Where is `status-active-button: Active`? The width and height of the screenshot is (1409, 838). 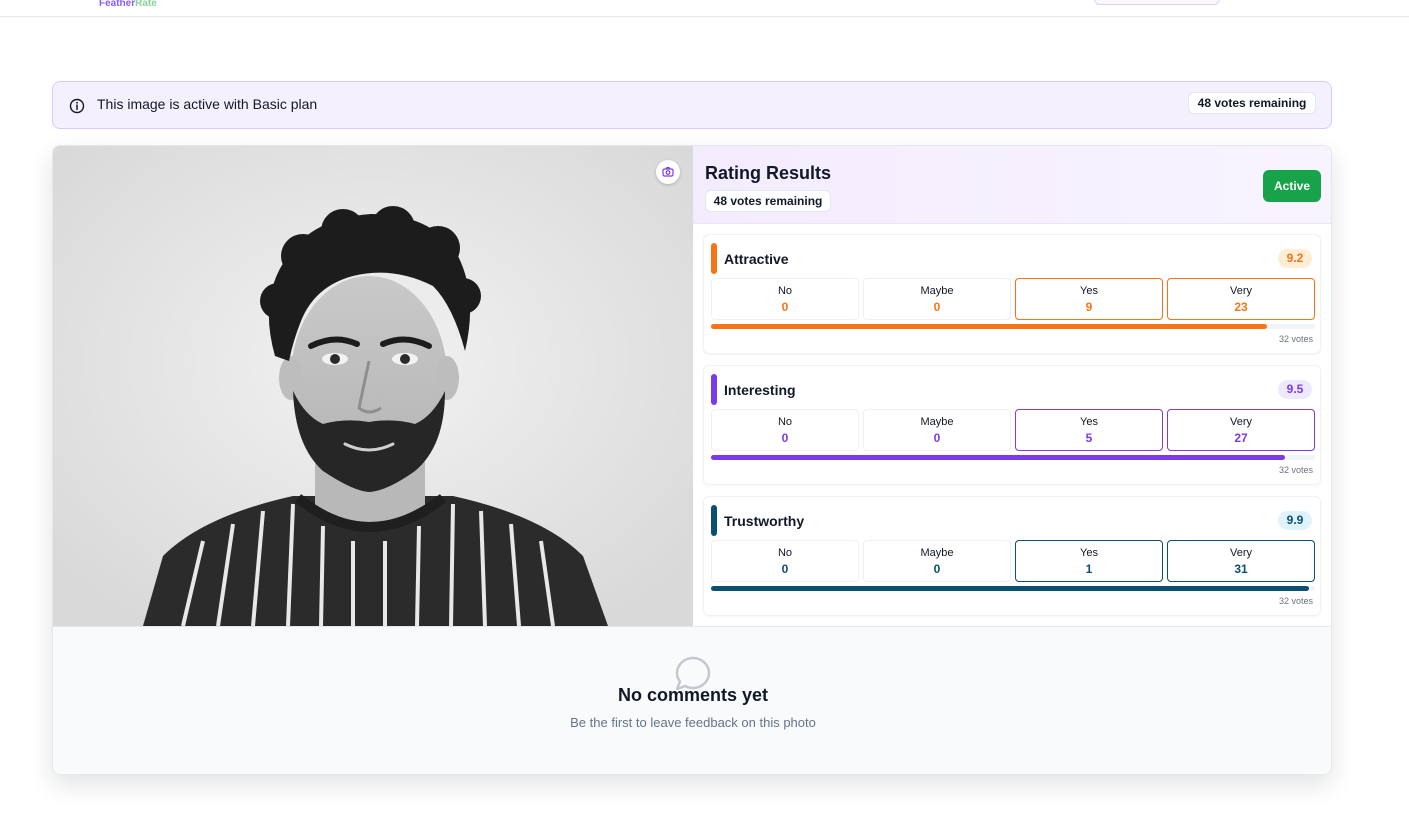 status-active-button: Active is located at coordinates (1292, 186).